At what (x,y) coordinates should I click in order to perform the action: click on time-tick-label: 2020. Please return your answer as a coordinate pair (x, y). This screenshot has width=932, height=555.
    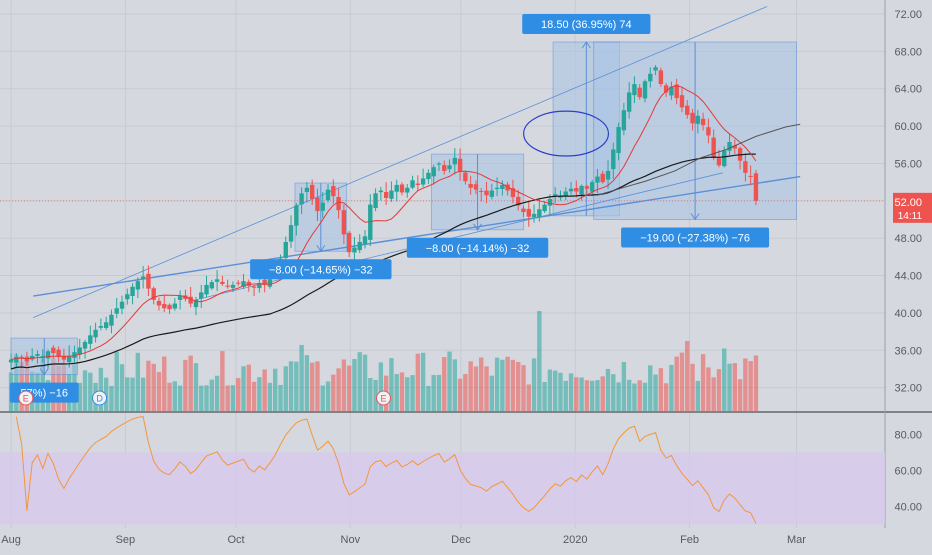
    Looking at the image, I should click on (575, 540).